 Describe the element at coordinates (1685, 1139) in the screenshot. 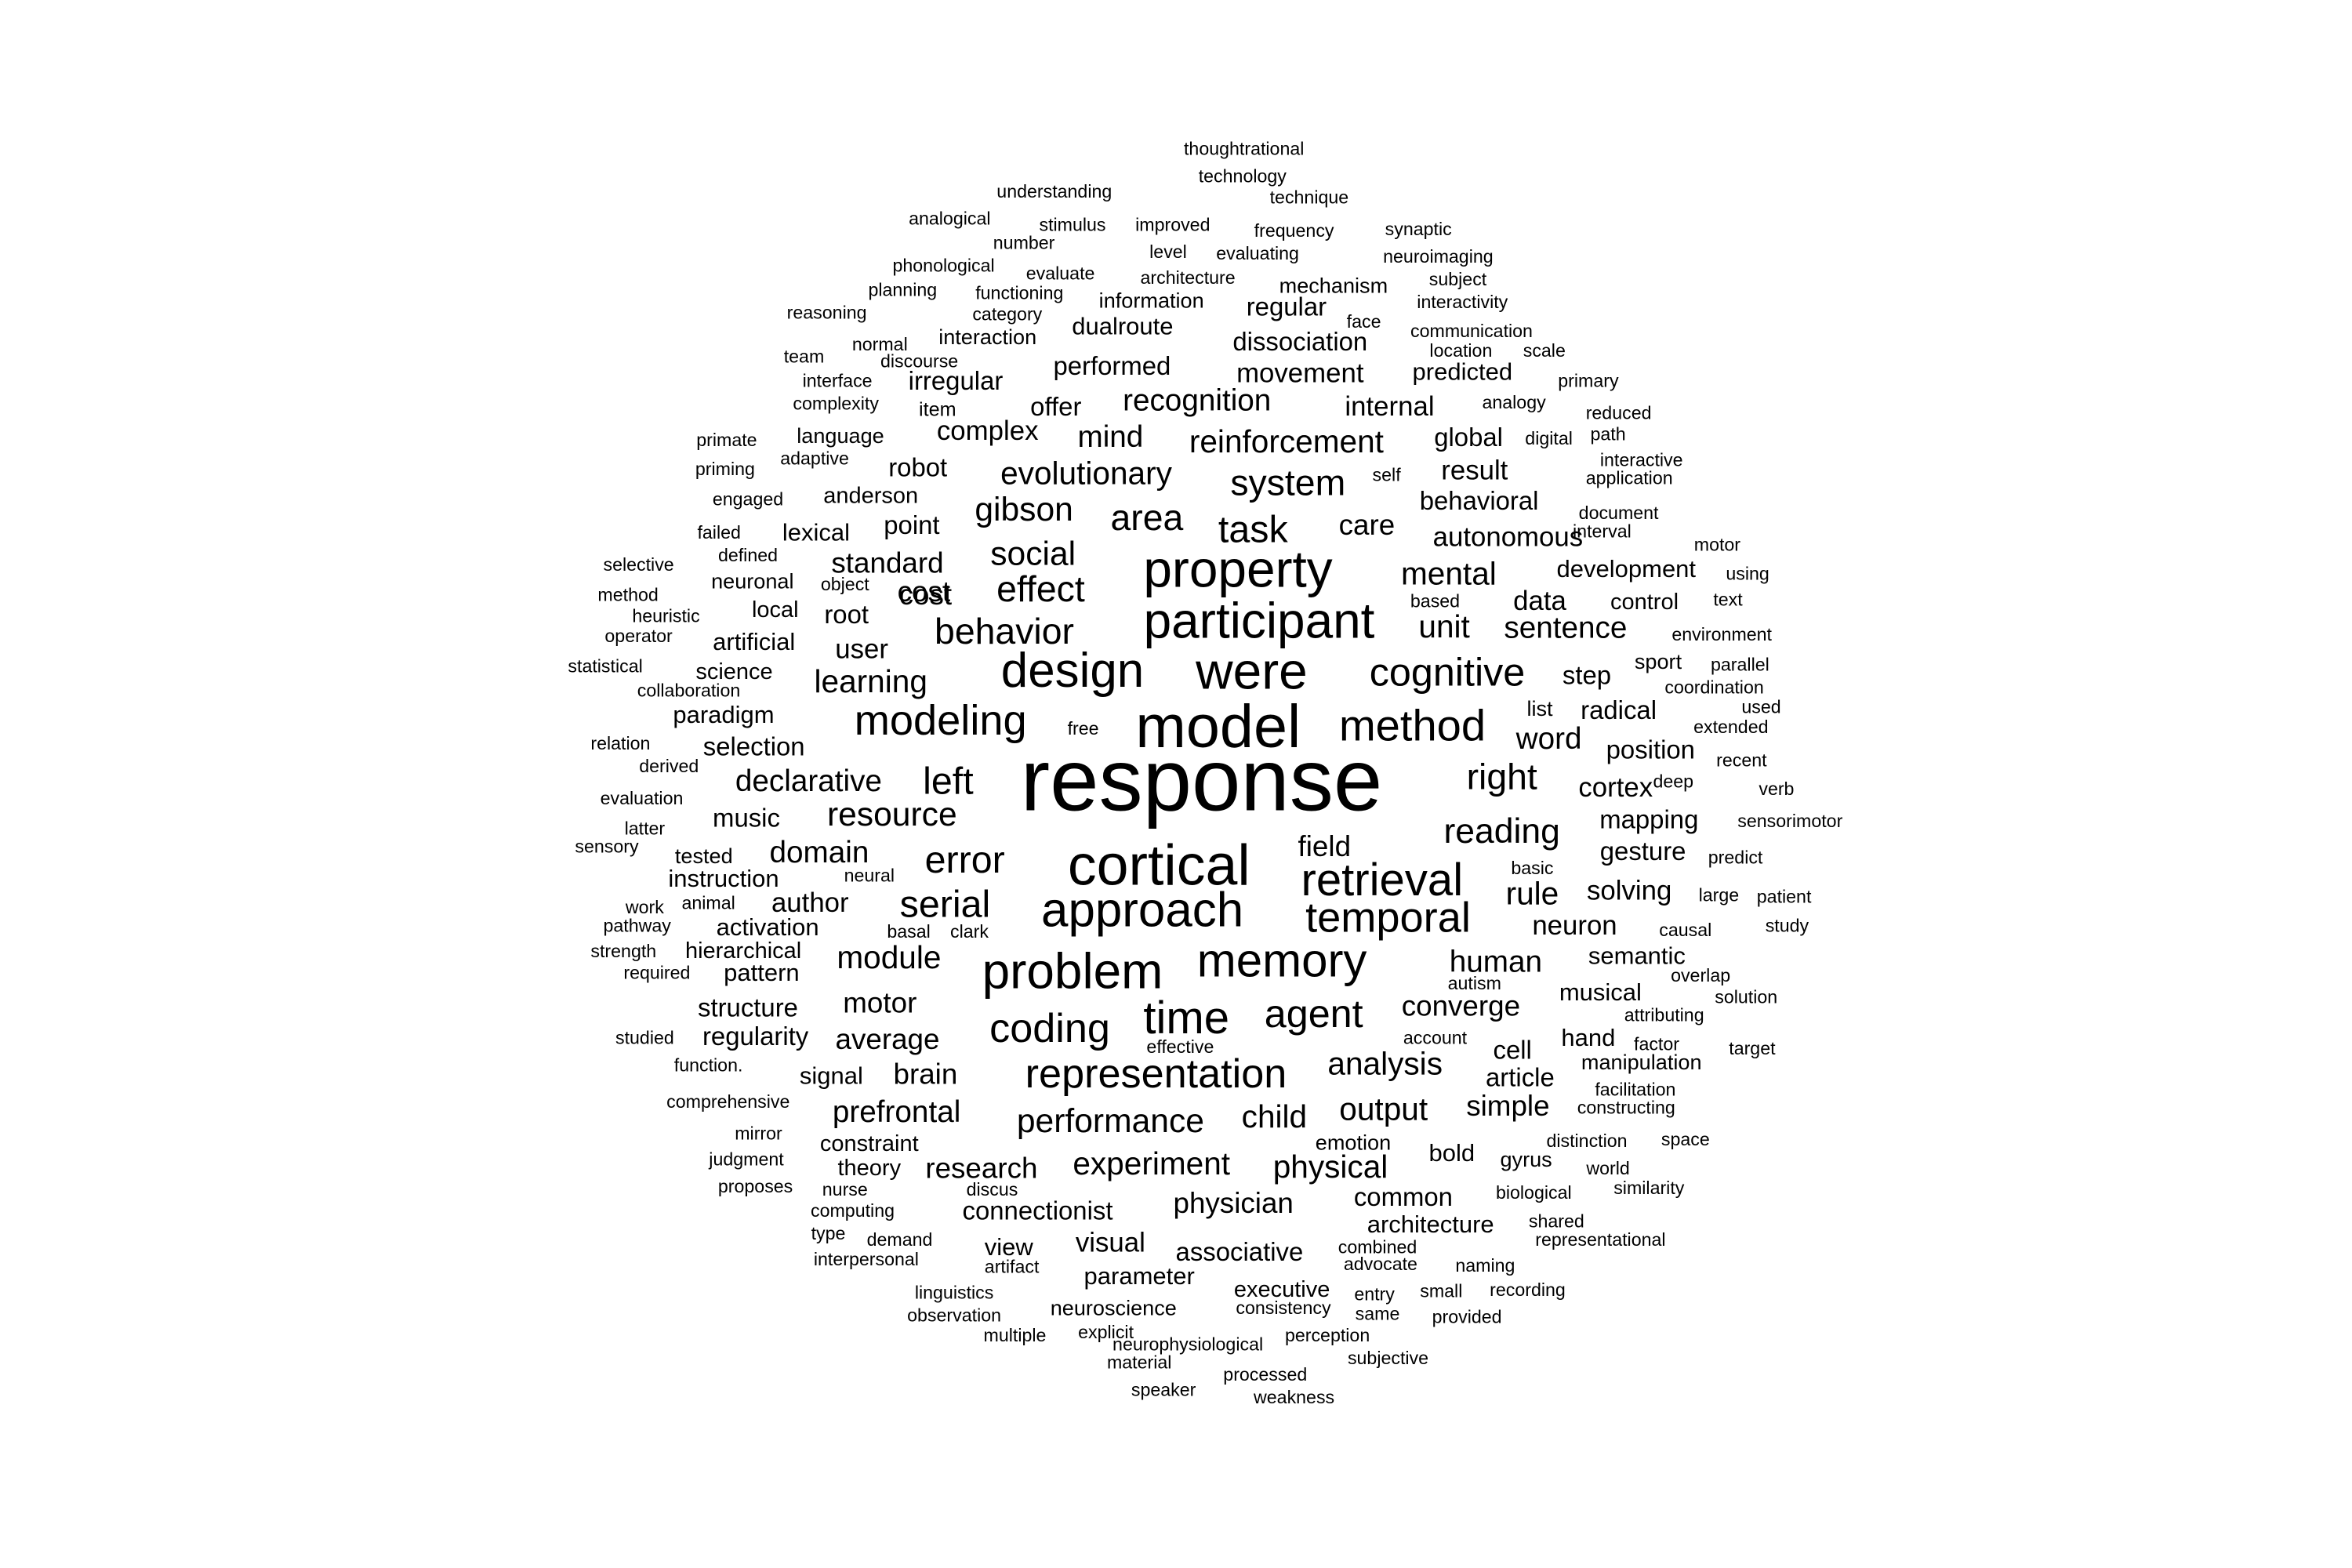

I see `cloud-word: space` at that location.